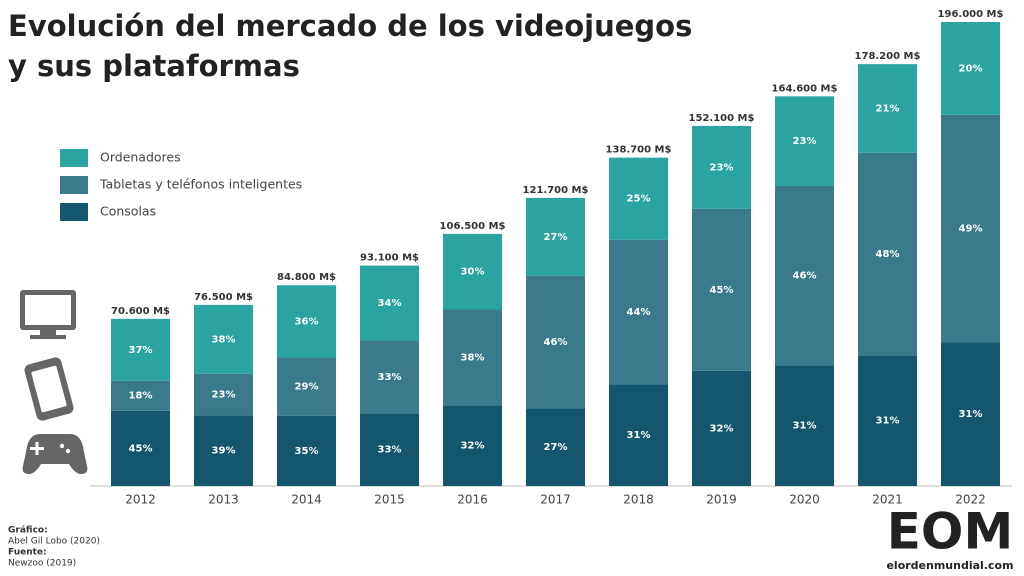  Describe the element at coordinates (805, 88) in the screenshot. I see `total-label: 164.600 M$` at that location.